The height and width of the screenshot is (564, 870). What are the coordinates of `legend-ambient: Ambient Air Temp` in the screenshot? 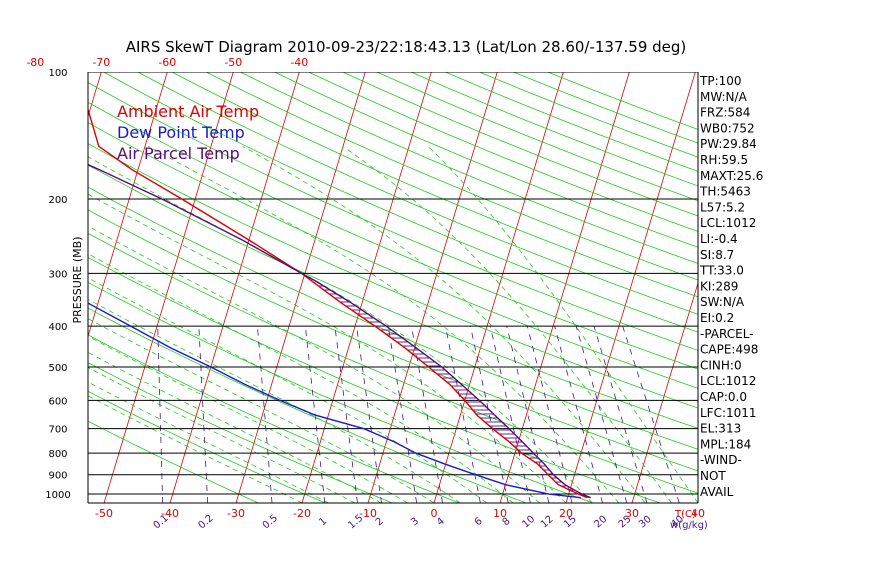 It's located at (188, 111).